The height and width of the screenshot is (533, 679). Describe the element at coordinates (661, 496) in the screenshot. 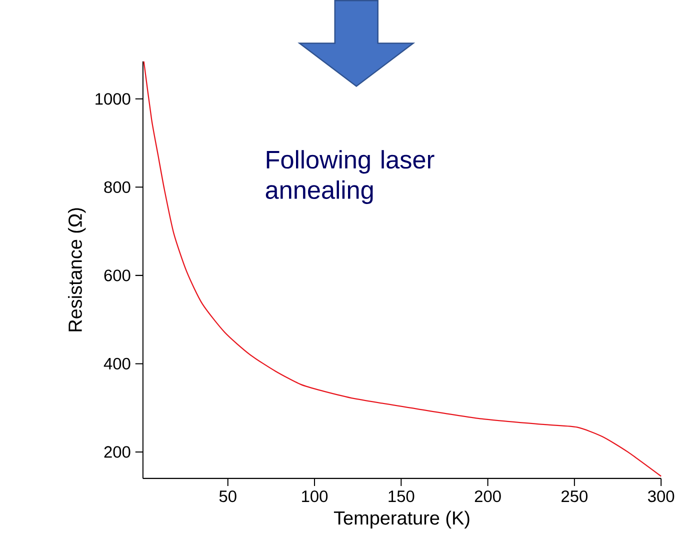

I see `x-tick-label: 300` at that location.